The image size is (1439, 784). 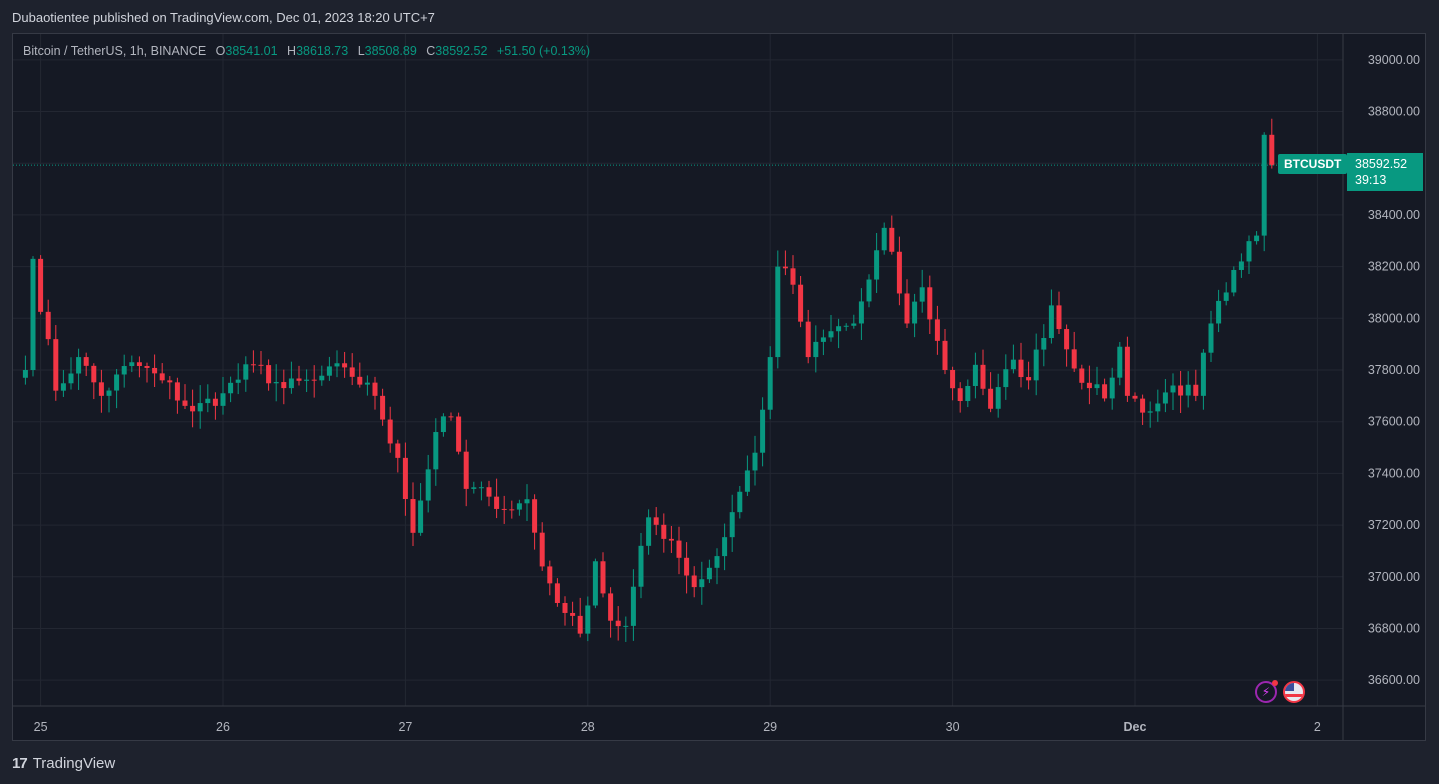 I want to click on brand-name: TradingView, so click(x=74, y=763).